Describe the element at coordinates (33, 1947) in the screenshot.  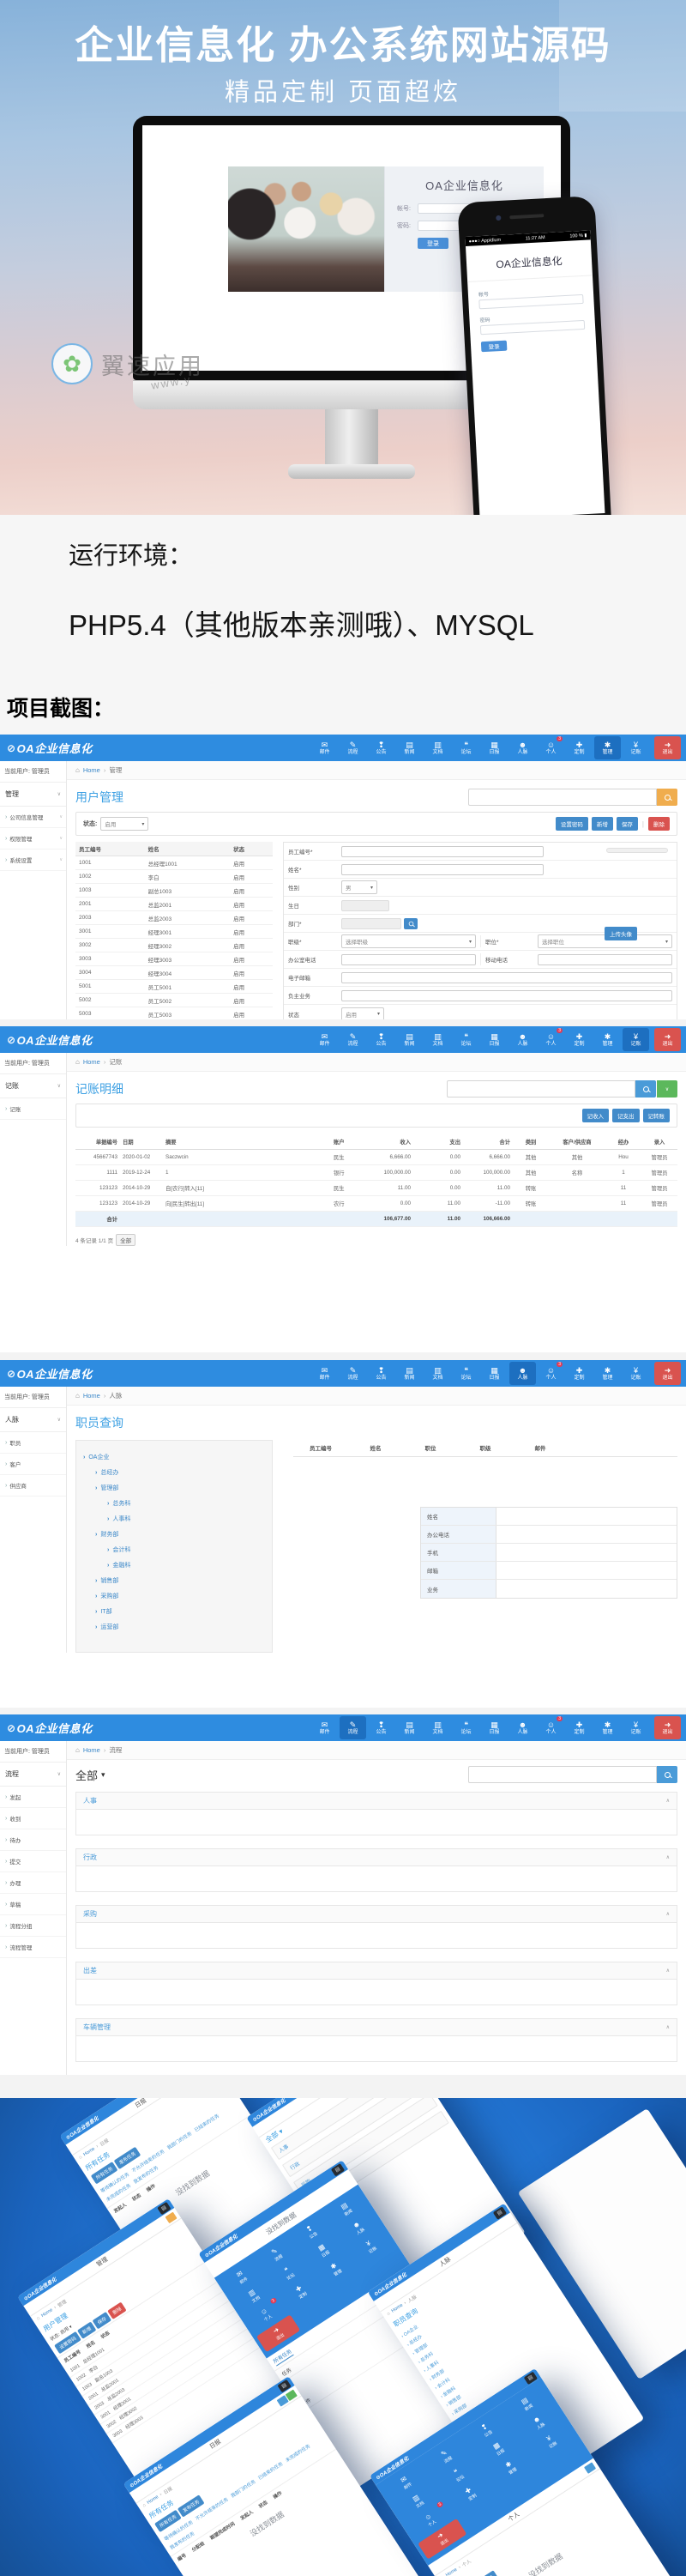
I see `sidebar-item: 流程管理` at that location.